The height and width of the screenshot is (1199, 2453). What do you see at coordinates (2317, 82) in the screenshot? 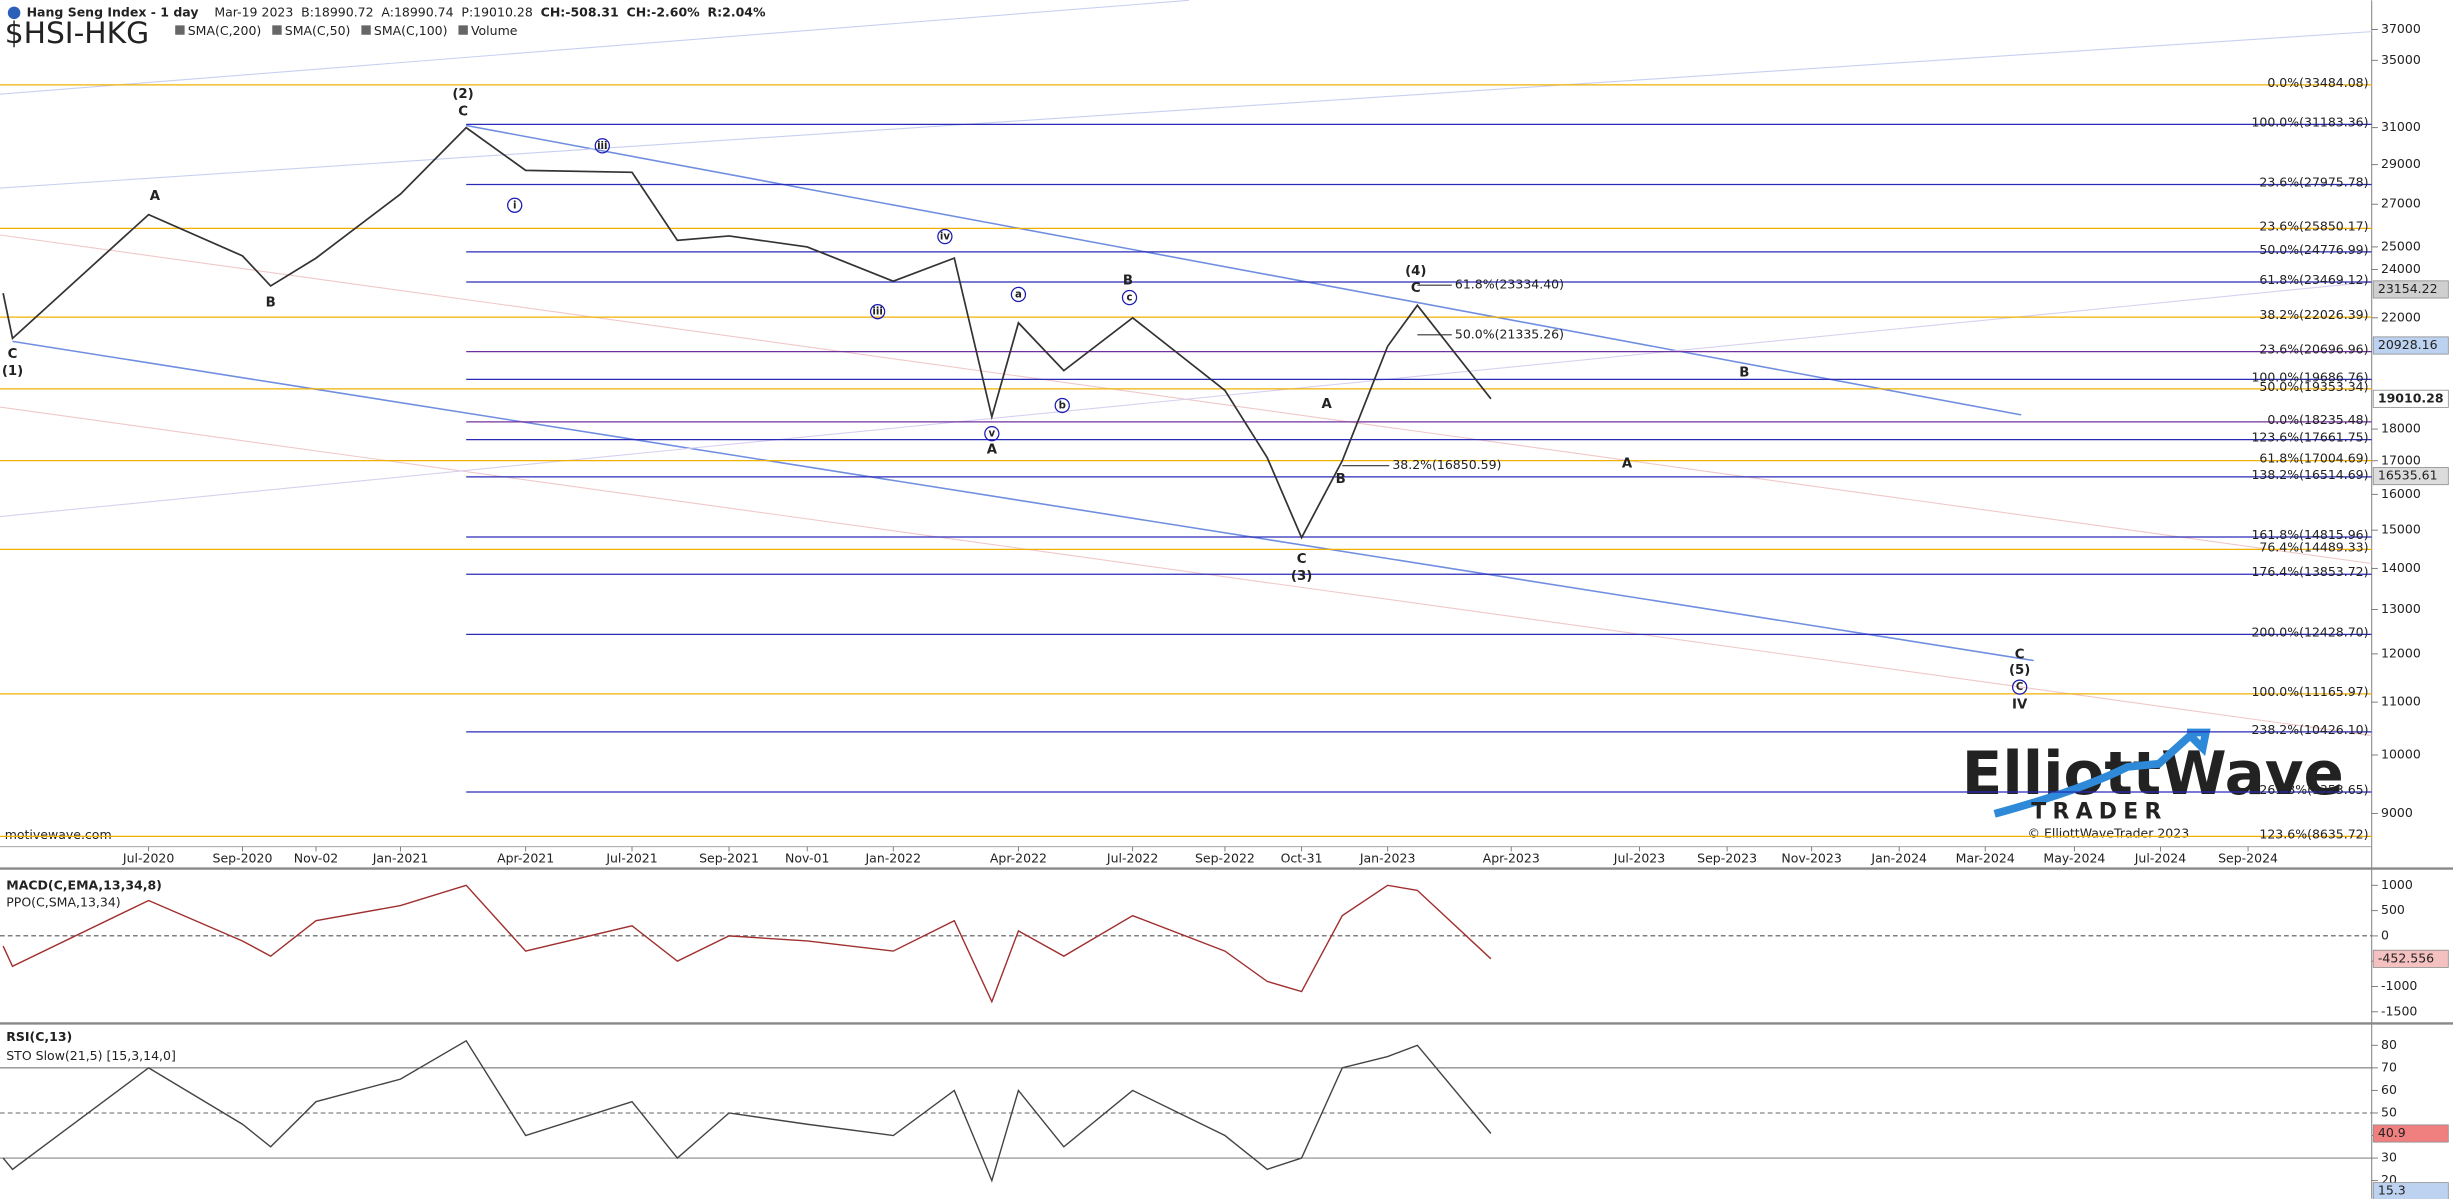
I see `fib-label: 0.0%(33484.08)` at bounding box center [2317, 82].